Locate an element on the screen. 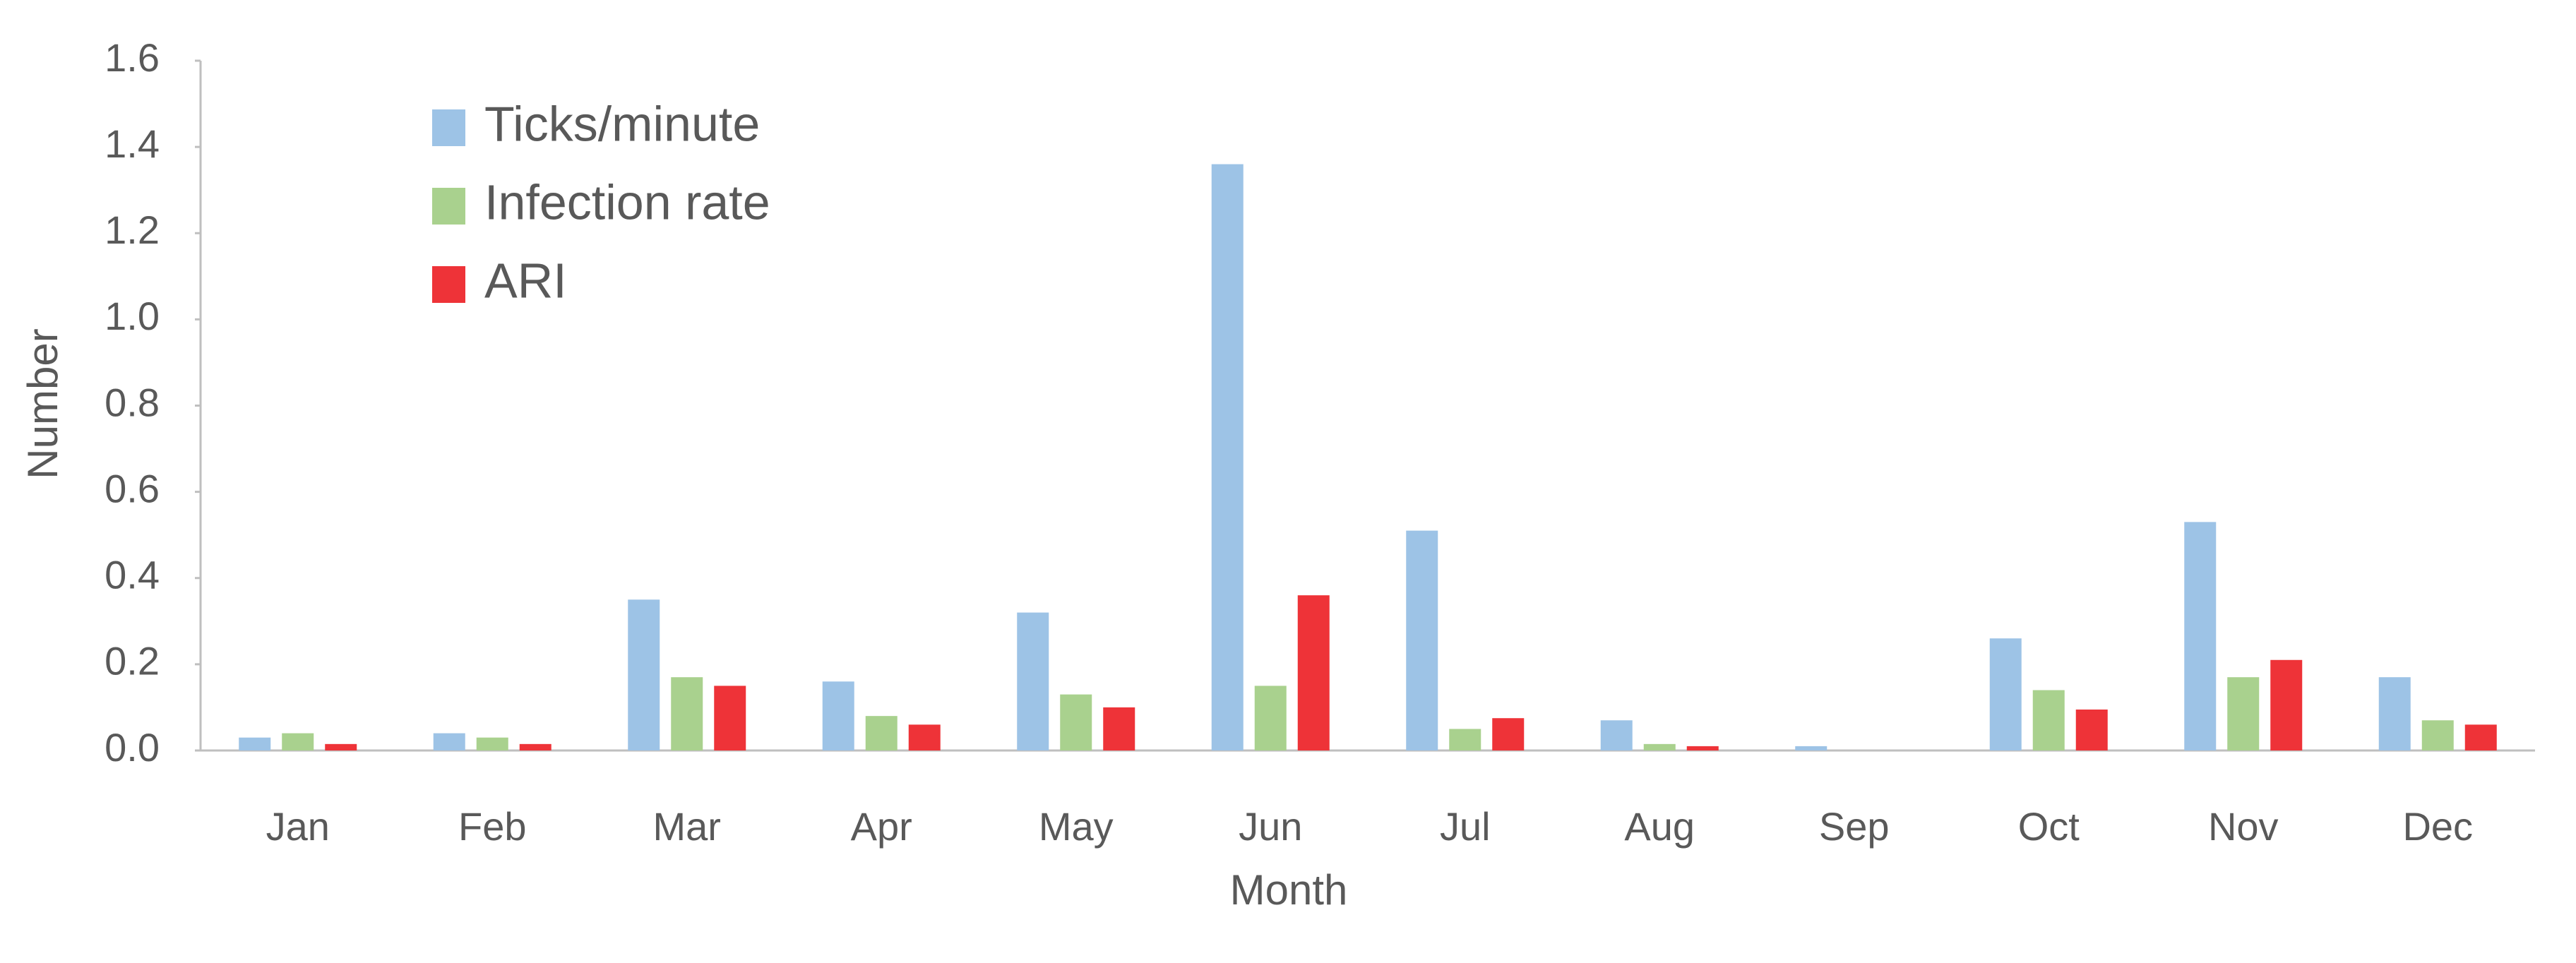 Image resolution: width=2576 pixels, height=963 pixels. legend-label: Infection rate is located at coordinates (627, 201).